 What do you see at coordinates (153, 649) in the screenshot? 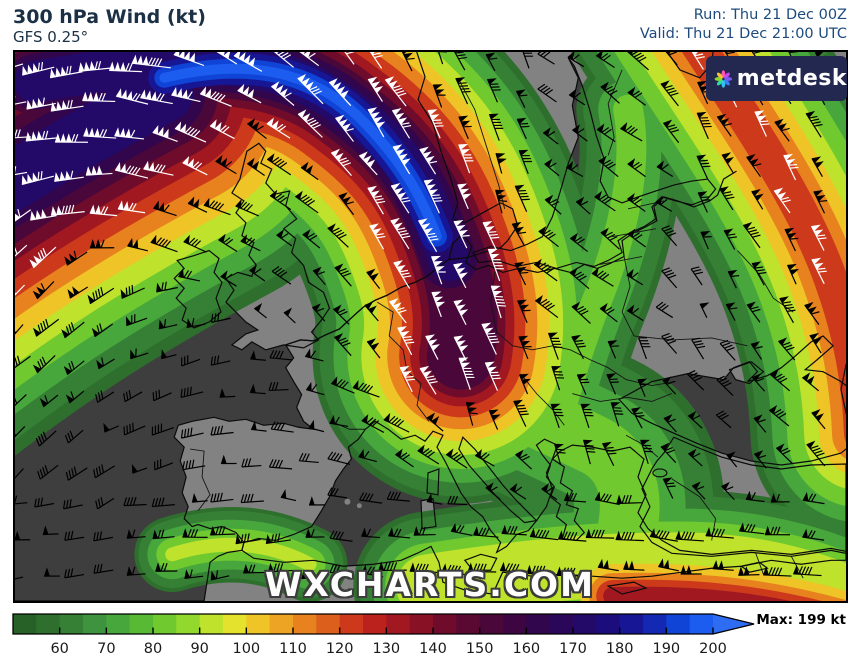
I see `legend-tick-label: 80` at bounding box center [153, 649].